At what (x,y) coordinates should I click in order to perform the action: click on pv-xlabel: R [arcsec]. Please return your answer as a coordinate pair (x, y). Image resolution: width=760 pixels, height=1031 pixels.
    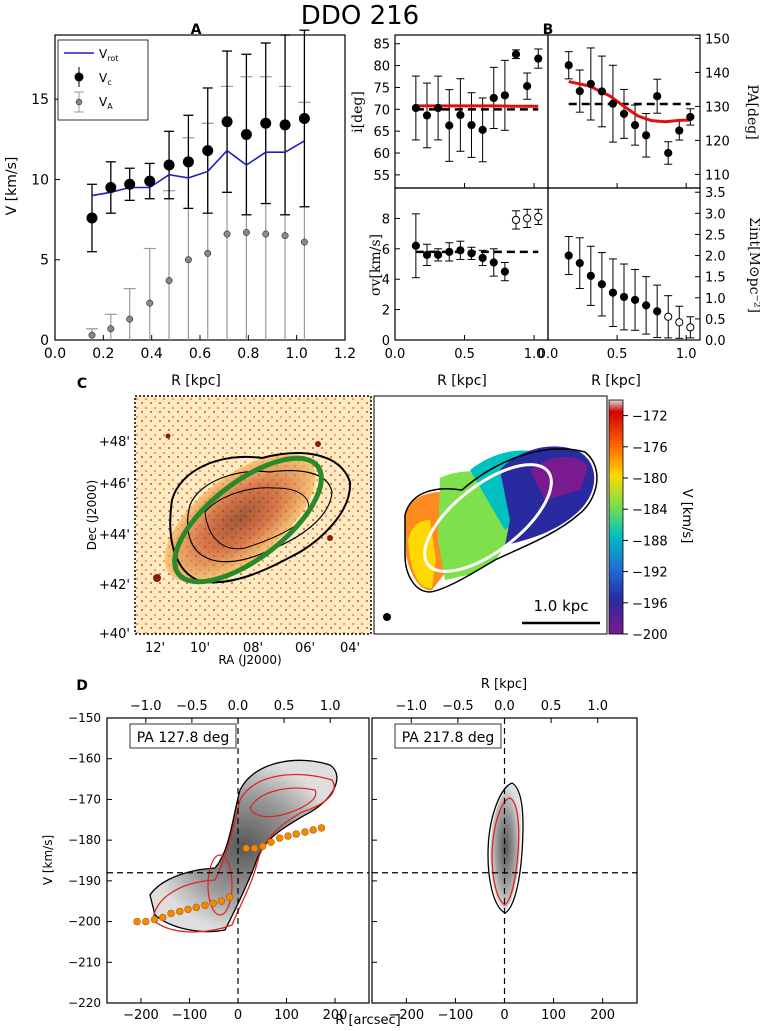
    Looking at the image, I should click on (367, 1020).